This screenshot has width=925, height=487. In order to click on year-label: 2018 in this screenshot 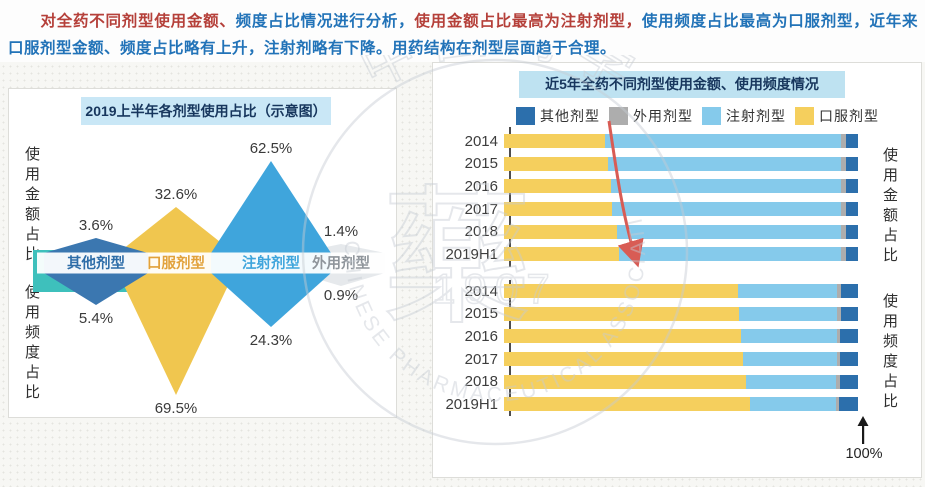, I will do `click(481, 232)`.